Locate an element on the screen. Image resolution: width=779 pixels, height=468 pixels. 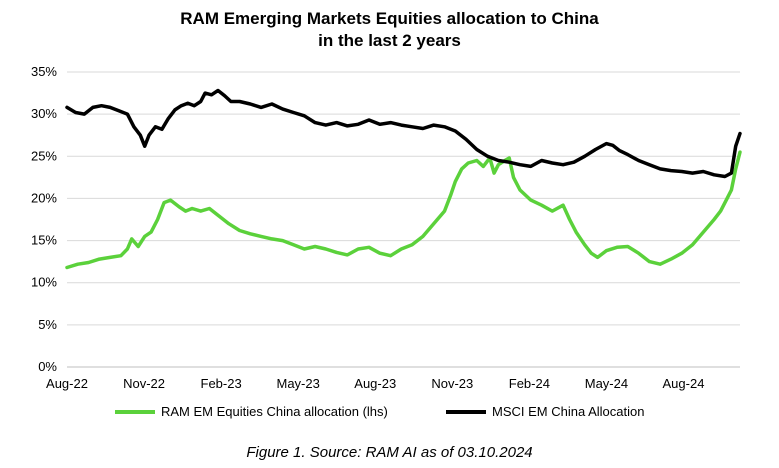
chart-title-line-2: in the last 2 years is located at coordinates (389, 40).